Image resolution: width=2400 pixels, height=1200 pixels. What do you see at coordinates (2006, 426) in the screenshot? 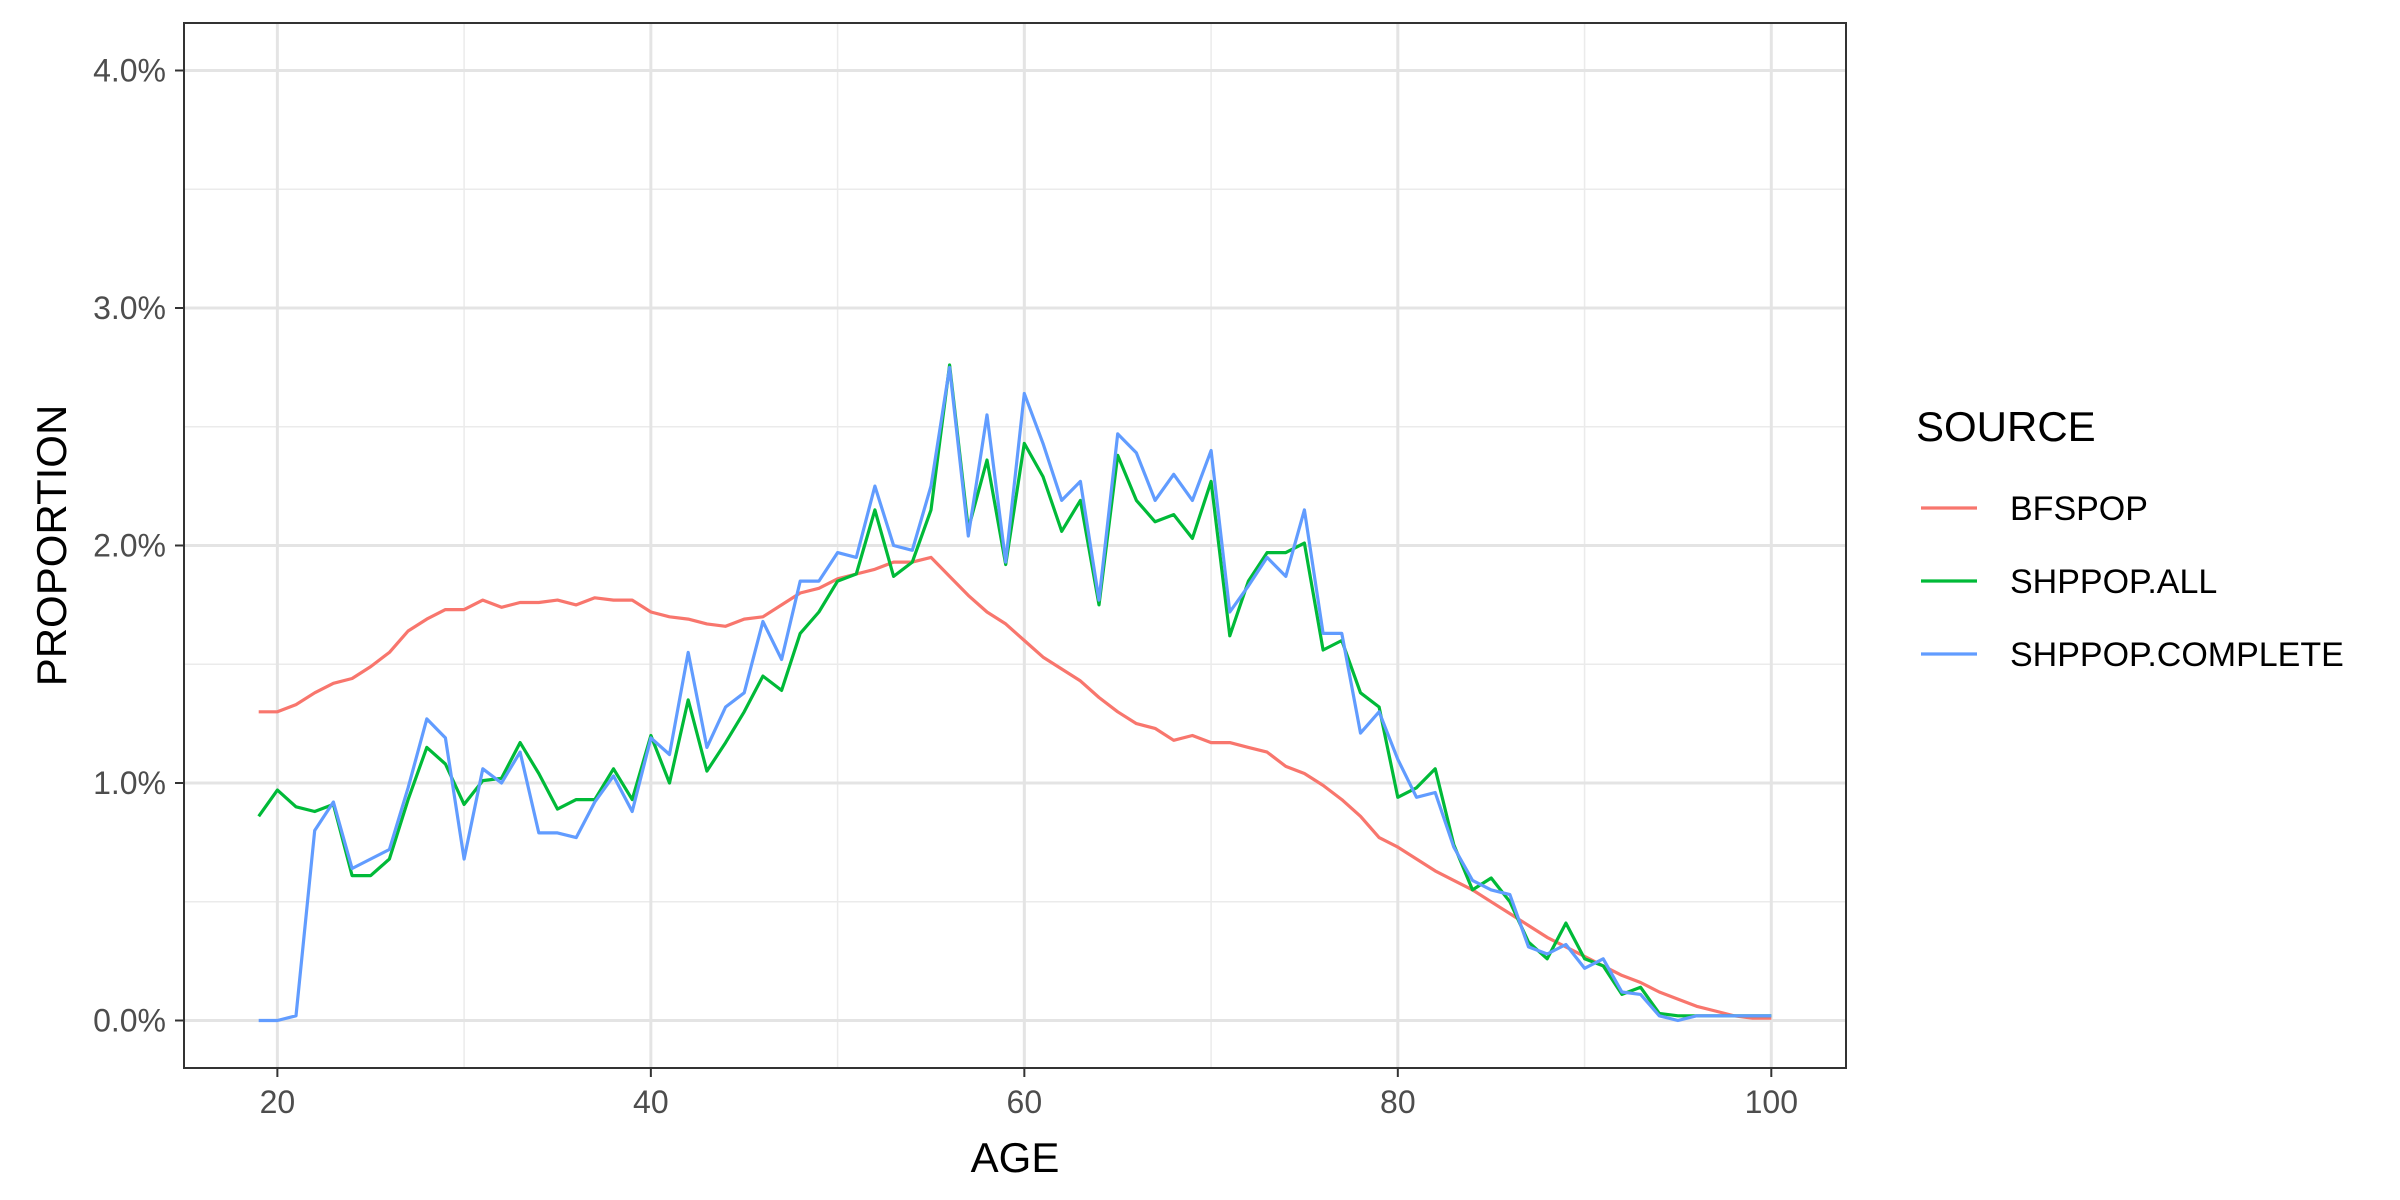
I see `legend-title: SOURCE` at bounding box center [2006, 426].